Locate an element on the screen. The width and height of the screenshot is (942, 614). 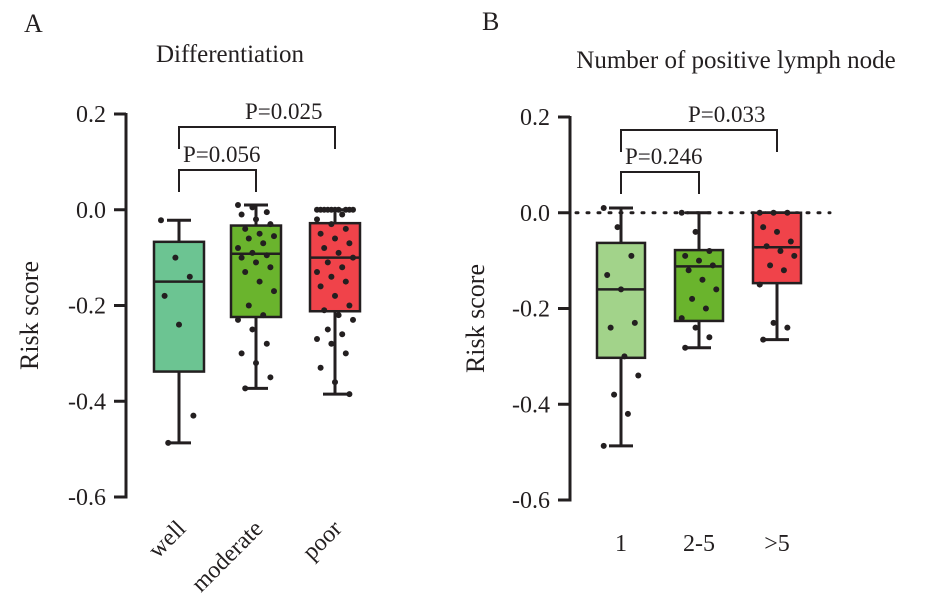
p-value-label: P=0.056 is located at coordinates (222, 154).